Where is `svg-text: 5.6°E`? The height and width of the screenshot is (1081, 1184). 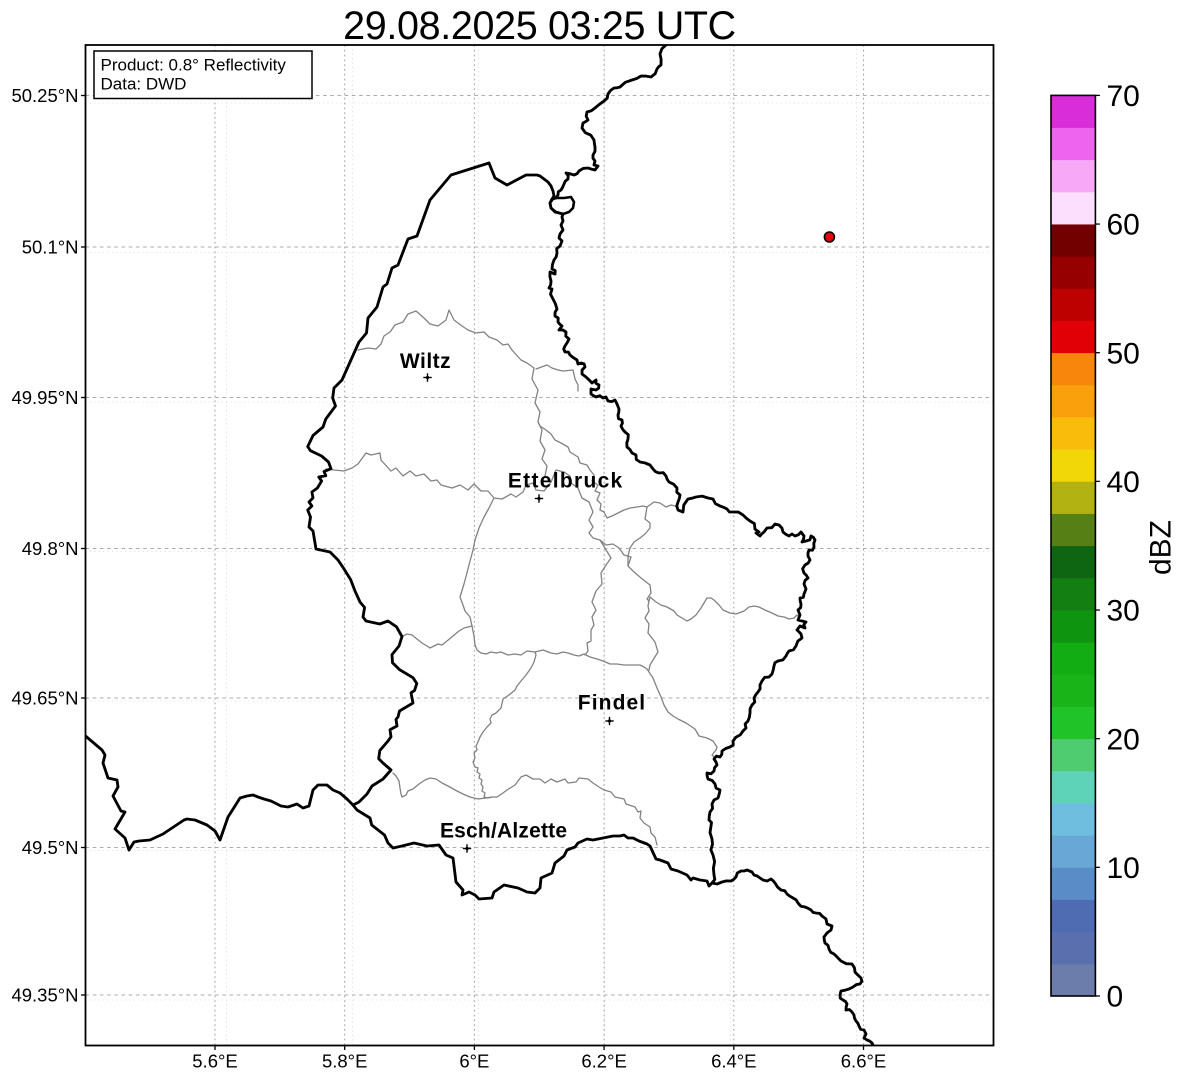
svg-text: 5.6°E is located at coordinates (214, 1060).